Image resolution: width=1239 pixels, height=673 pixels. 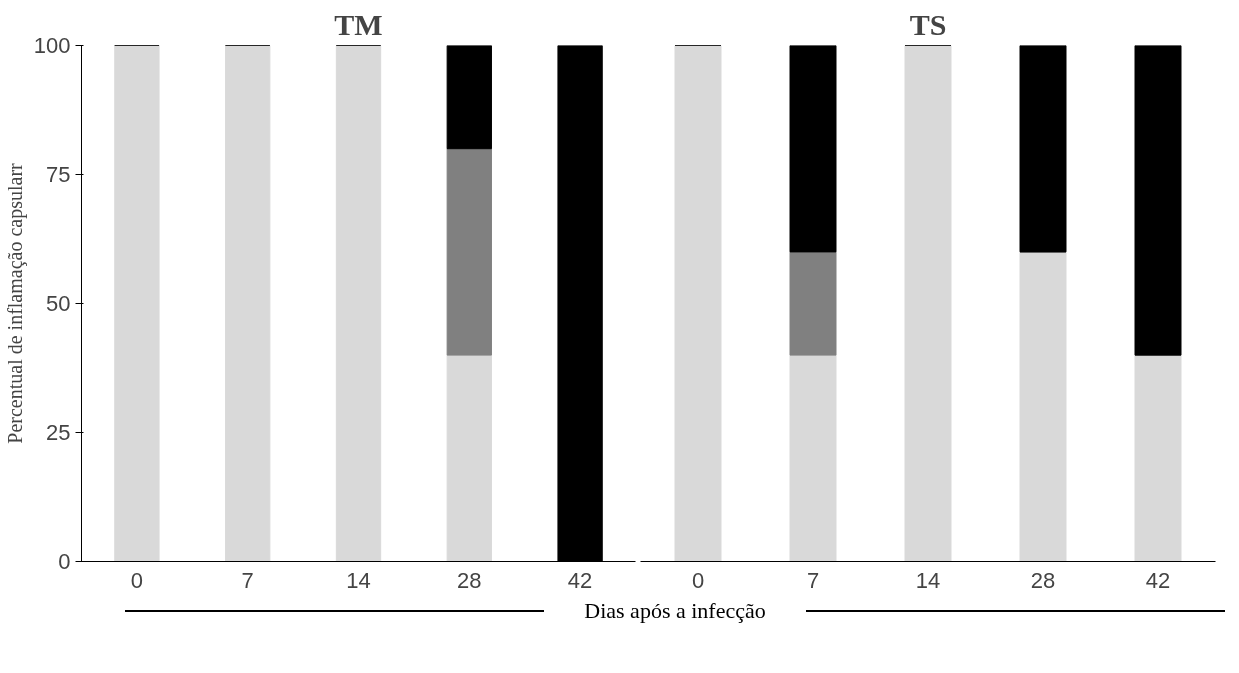 I want to click on chart-title: TM, so click(x=358, y=24).